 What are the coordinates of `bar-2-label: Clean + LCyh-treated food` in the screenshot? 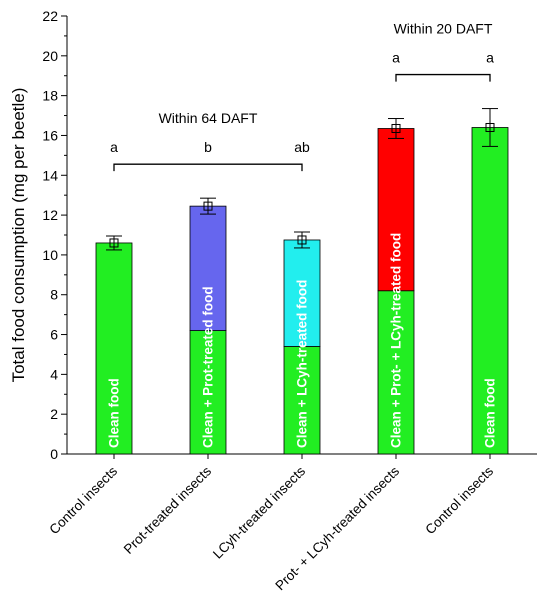 It's located at (302, 364).